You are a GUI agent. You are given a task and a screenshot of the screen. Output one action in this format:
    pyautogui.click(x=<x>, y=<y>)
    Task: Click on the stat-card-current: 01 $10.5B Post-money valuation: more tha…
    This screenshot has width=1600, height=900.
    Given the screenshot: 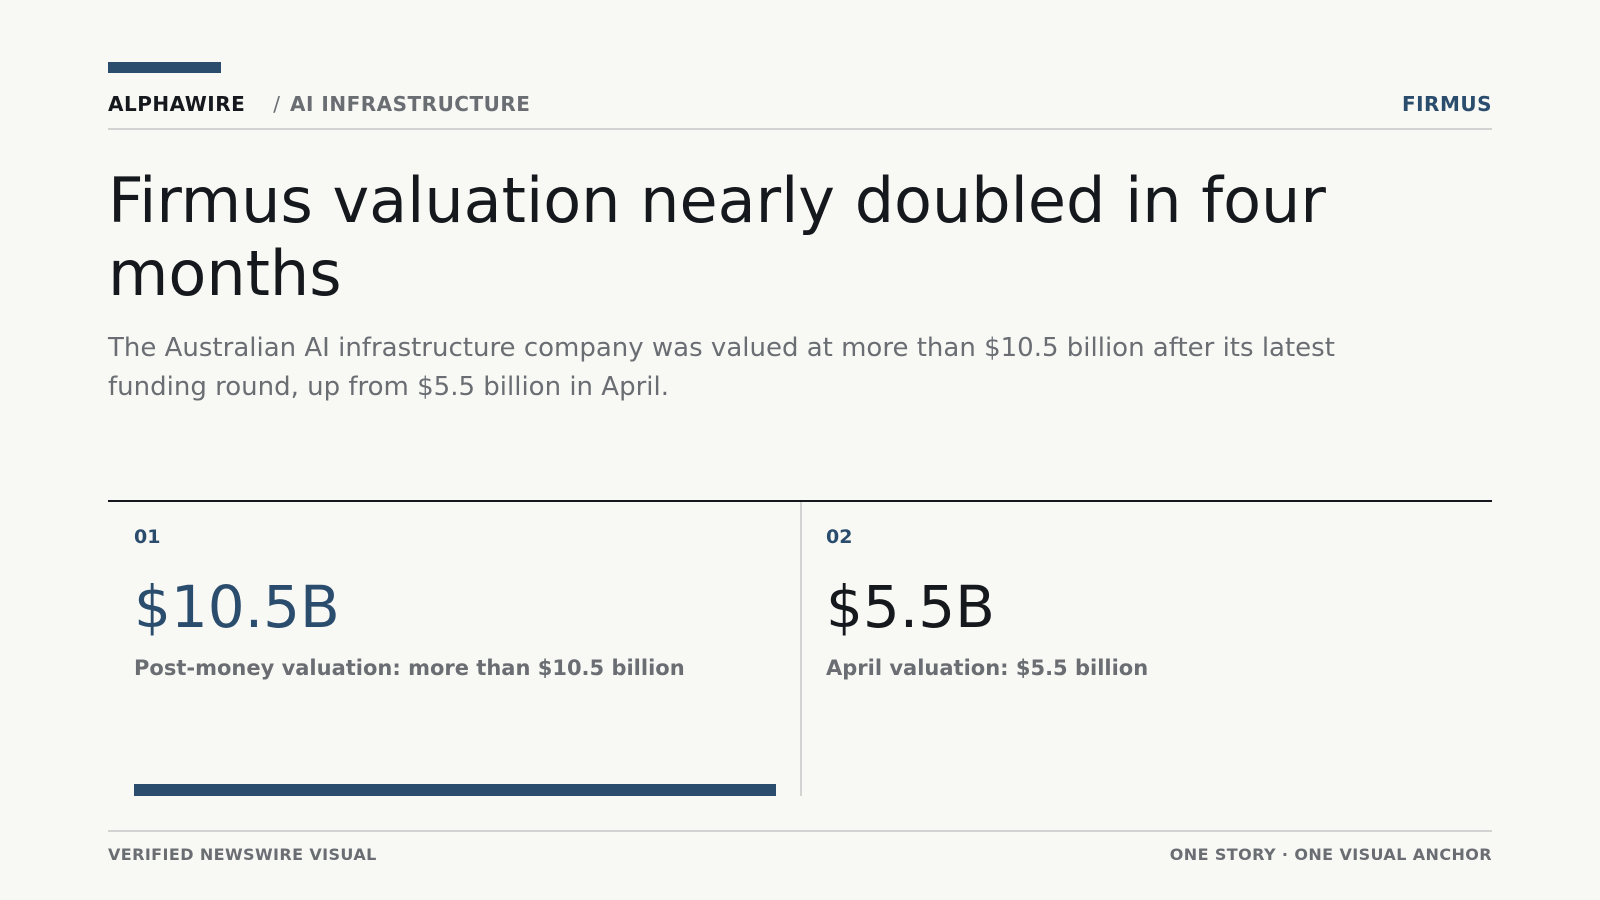 What is the action you would take?
    pyautogui.click(x=454, y=649)
    